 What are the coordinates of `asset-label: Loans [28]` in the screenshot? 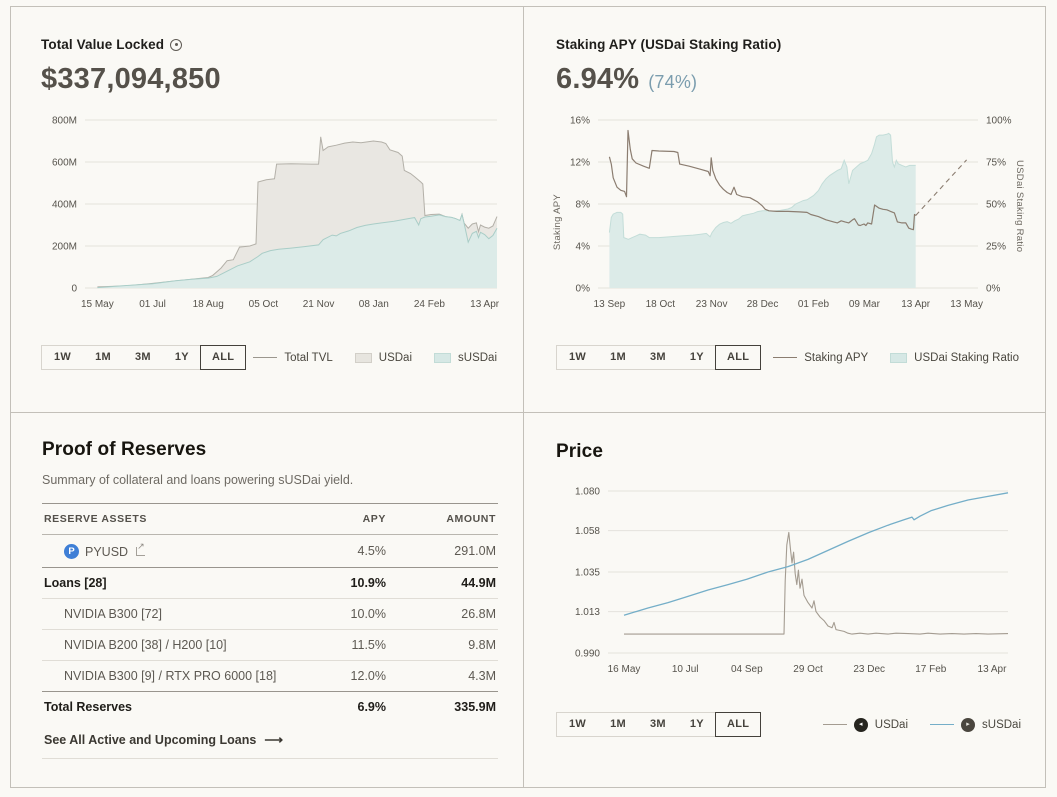 It's located at (75, 583).